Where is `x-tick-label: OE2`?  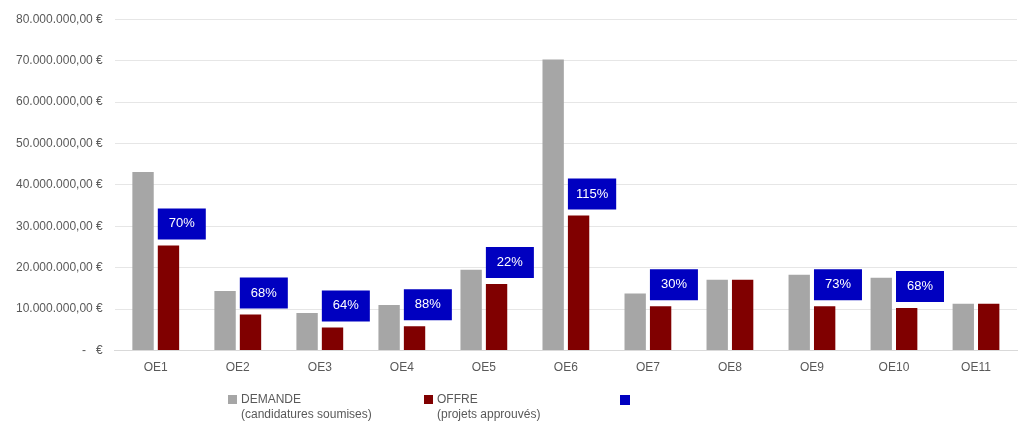 x-tick-label: OE2 is located at coordinates (238, 367).